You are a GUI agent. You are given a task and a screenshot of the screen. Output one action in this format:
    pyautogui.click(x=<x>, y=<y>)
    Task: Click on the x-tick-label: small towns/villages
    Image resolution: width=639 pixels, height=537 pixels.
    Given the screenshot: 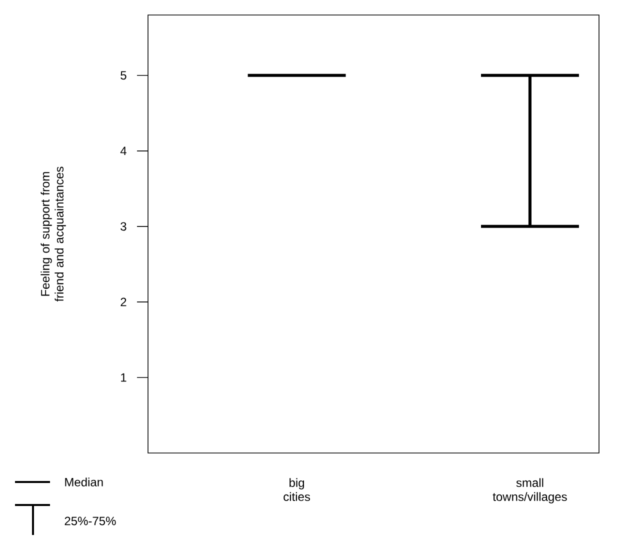 What is the action you would take?
    pyautogui.click(x=529, y=491)
    